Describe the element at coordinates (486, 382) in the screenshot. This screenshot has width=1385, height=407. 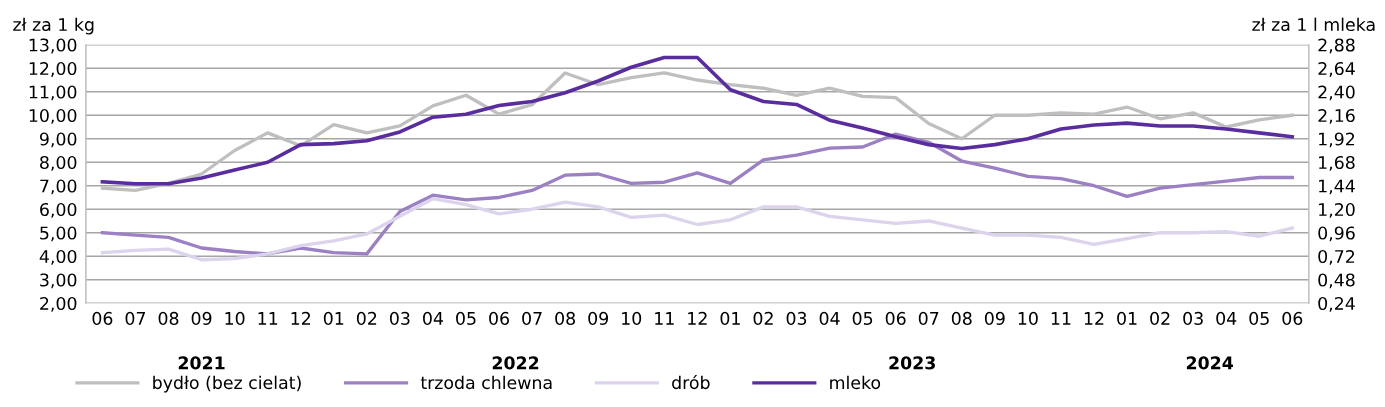
I see `legend-label: trzoda chlewna` at that location.